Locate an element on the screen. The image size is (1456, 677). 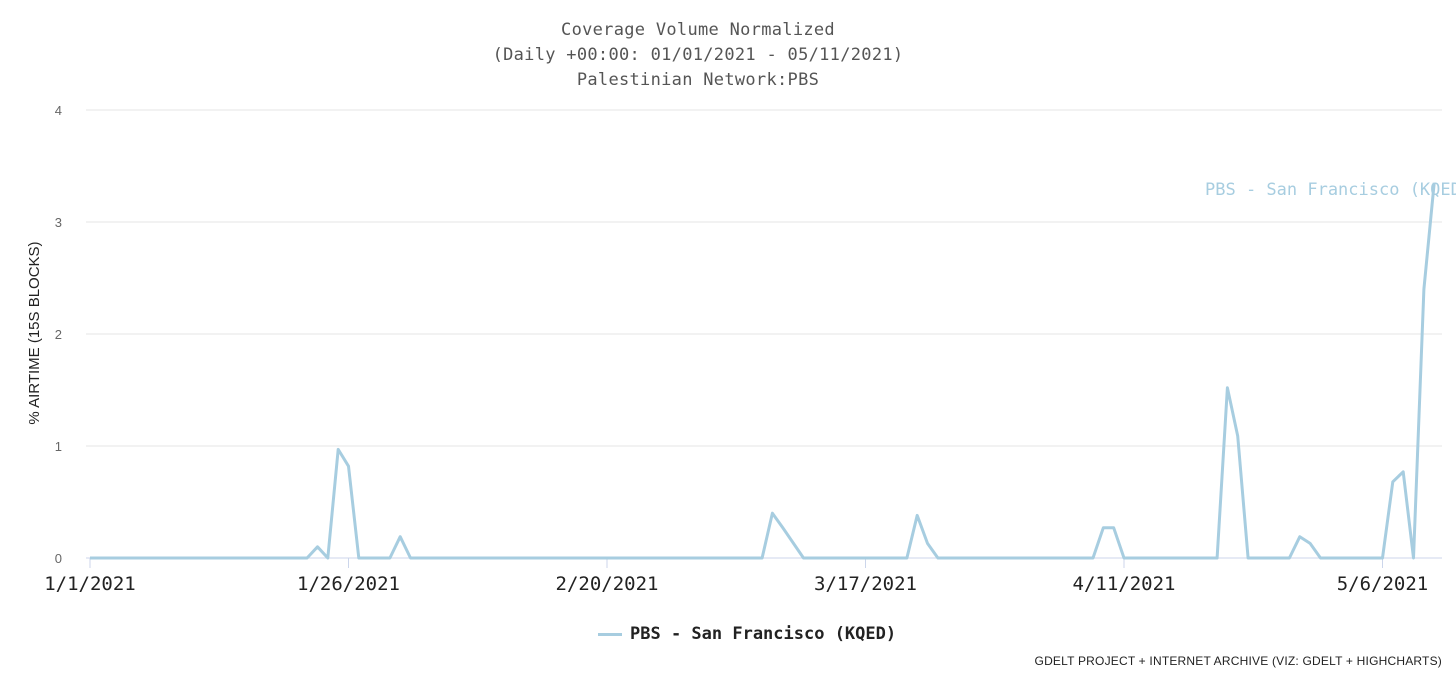
x-tick-label: 2/20/2021 is located at coordinates (607, 584).